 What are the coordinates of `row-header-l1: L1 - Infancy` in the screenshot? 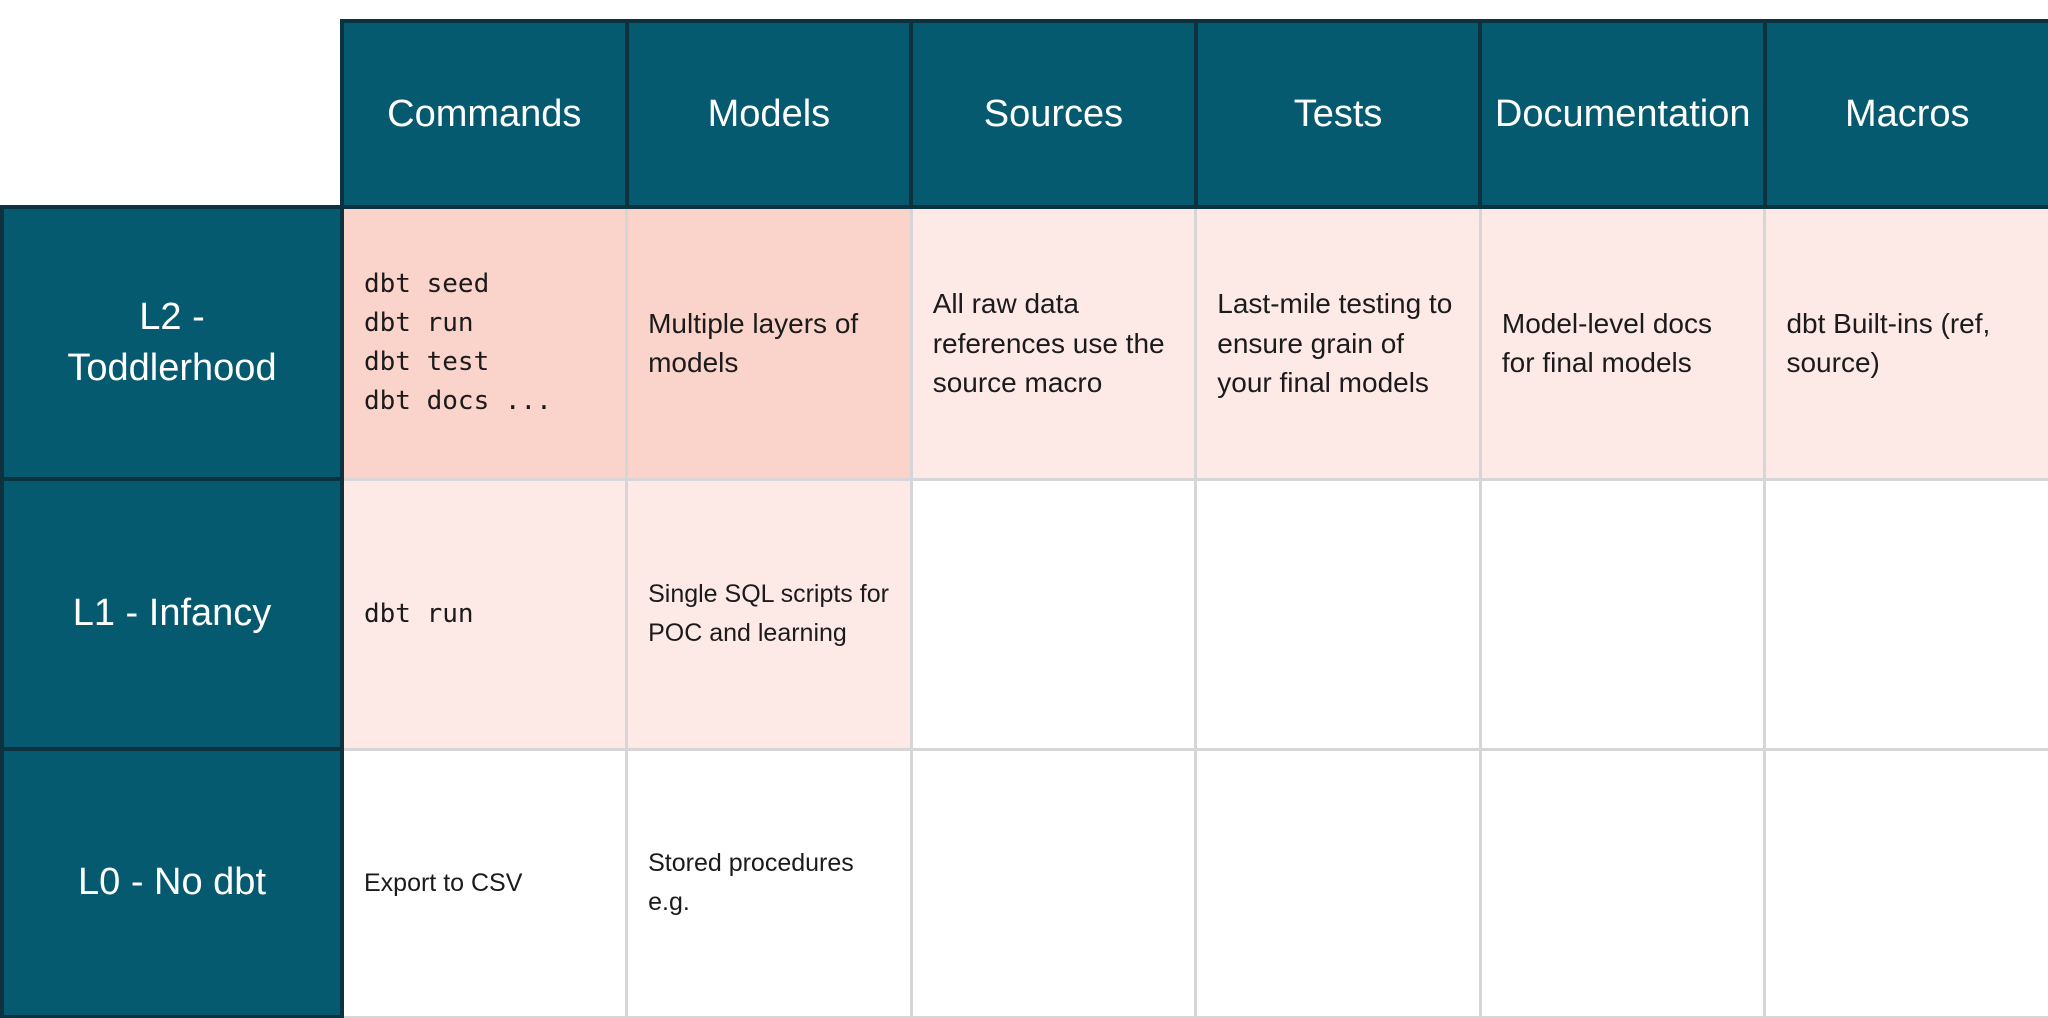 It's located at (172, 614).